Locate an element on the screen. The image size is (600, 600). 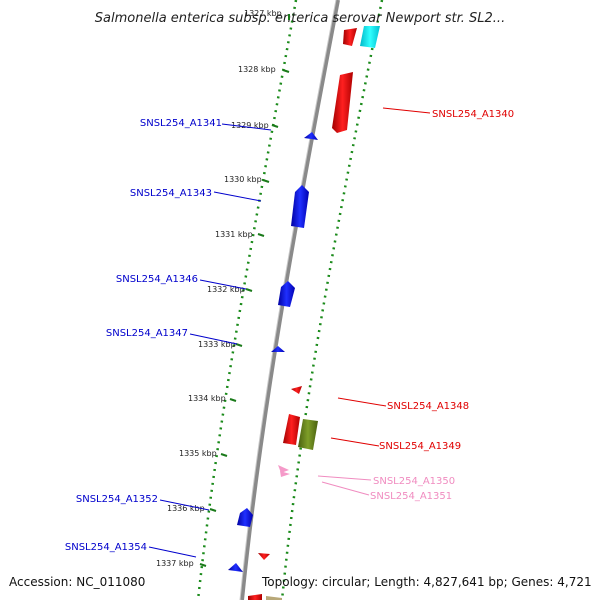
gene-feature-olive is located at coordinates (308, 434).